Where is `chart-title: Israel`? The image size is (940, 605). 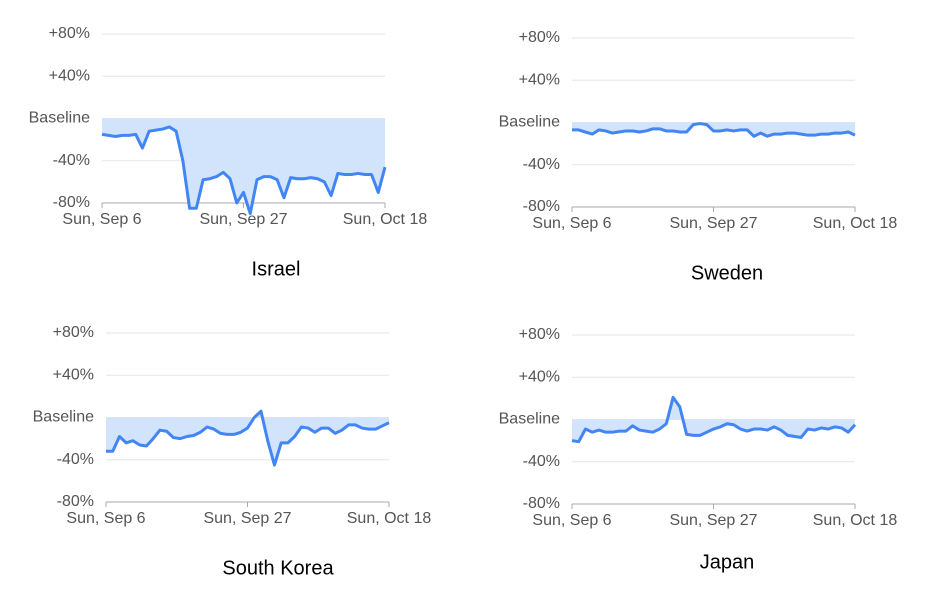
chart-title: Israel is located at coordinates (276, 269).